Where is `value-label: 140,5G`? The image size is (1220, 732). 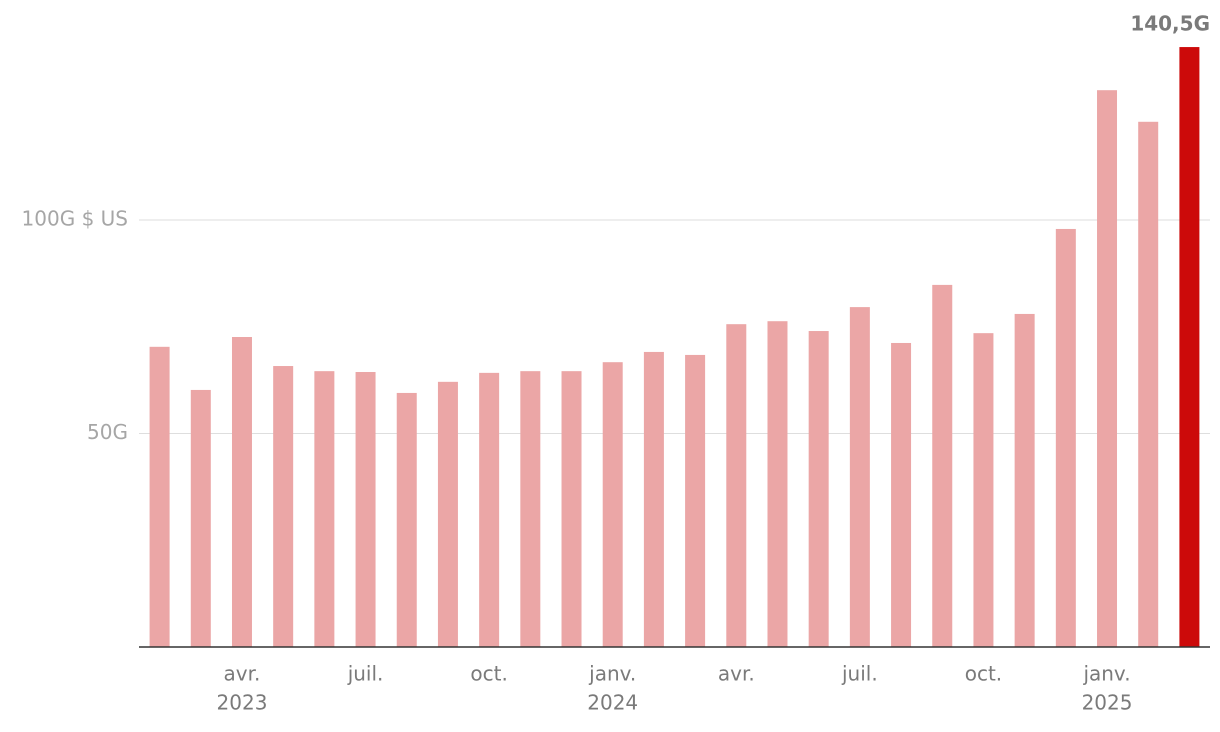 value-label: 140,5G is located at coordinates (1170, 24).